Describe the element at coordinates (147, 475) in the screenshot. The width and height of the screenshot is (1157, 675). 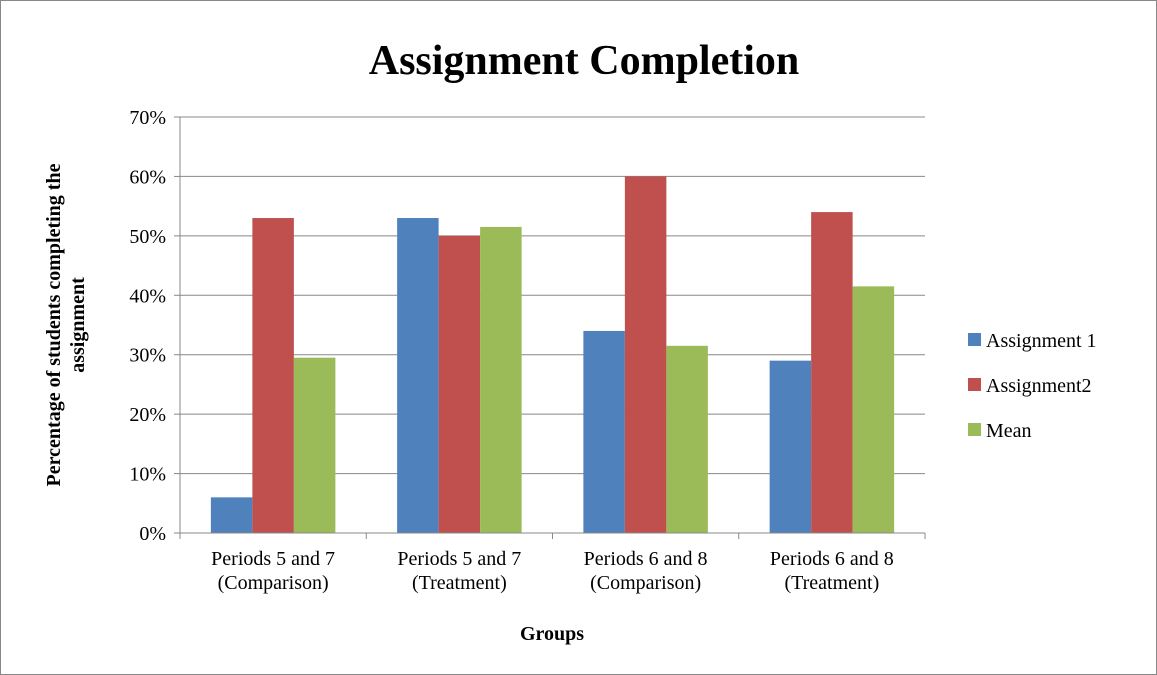
I see `y-tick-label: 10%` at that location.